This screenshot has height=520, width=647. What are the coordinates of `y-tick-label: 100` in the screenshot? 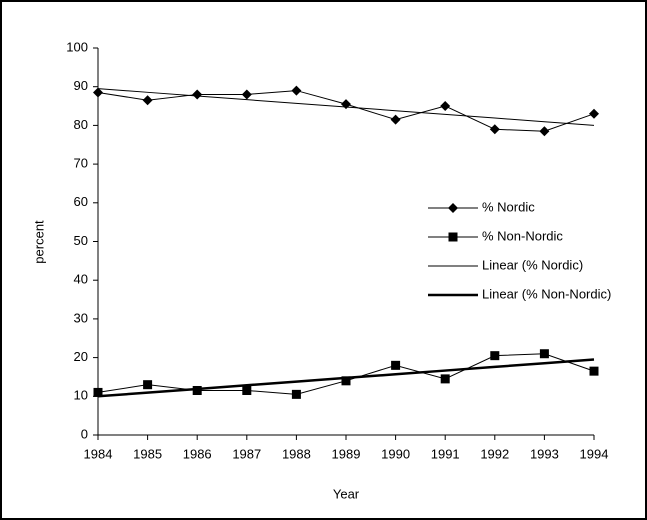 It's located at (77, 46).